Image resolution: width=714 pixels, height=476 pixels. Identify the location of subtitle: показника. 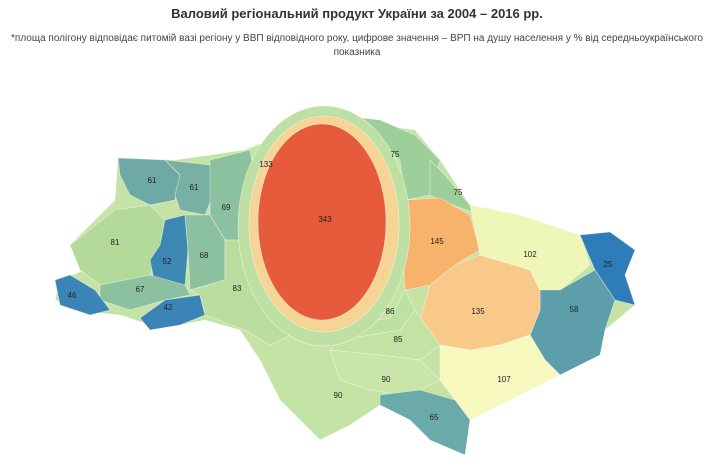
(357, 52).